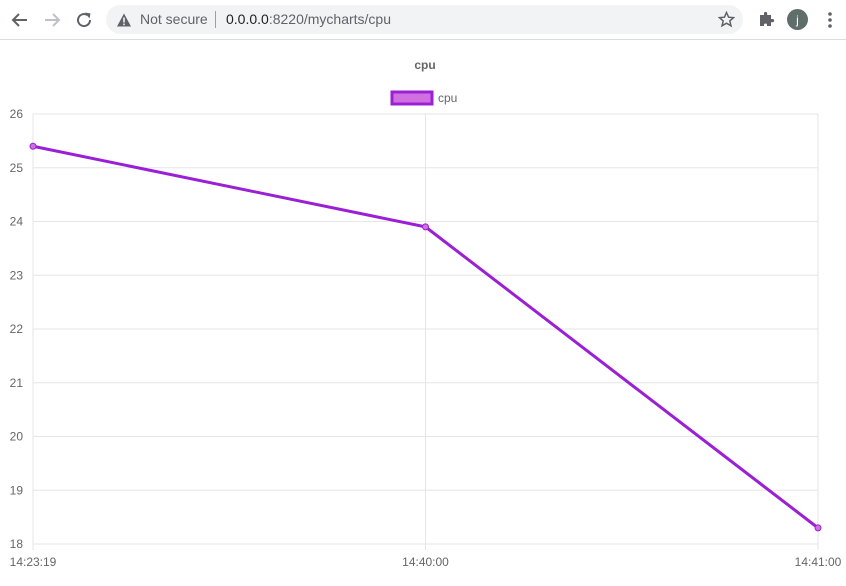  I want to click on x-tick-label: 14:40:00, so click(425, 562).